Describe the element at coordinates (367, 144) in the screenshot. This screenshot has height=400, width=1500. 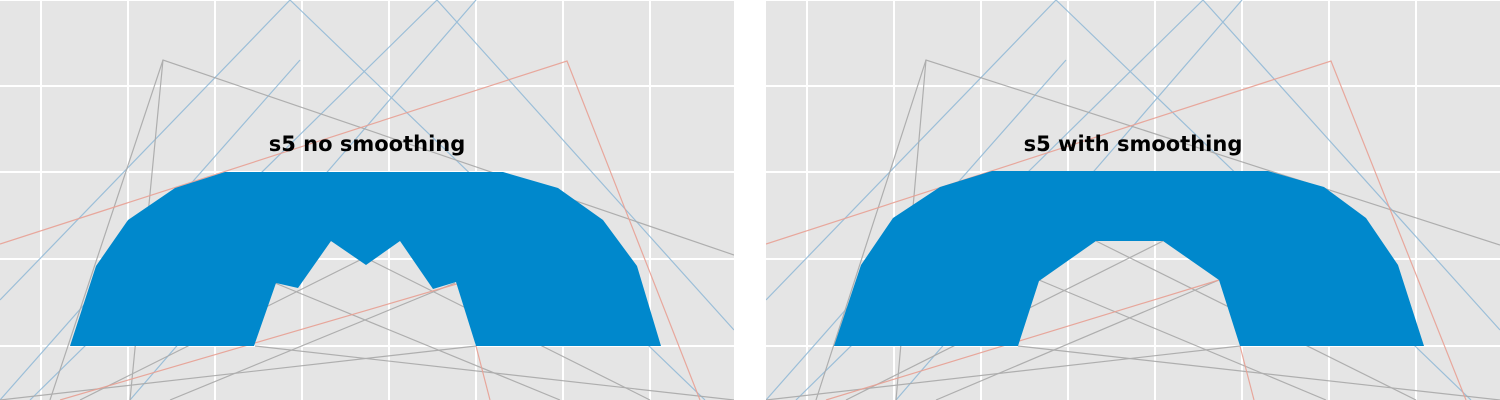
I see `panel-title: s5 no smoothing` at that location.